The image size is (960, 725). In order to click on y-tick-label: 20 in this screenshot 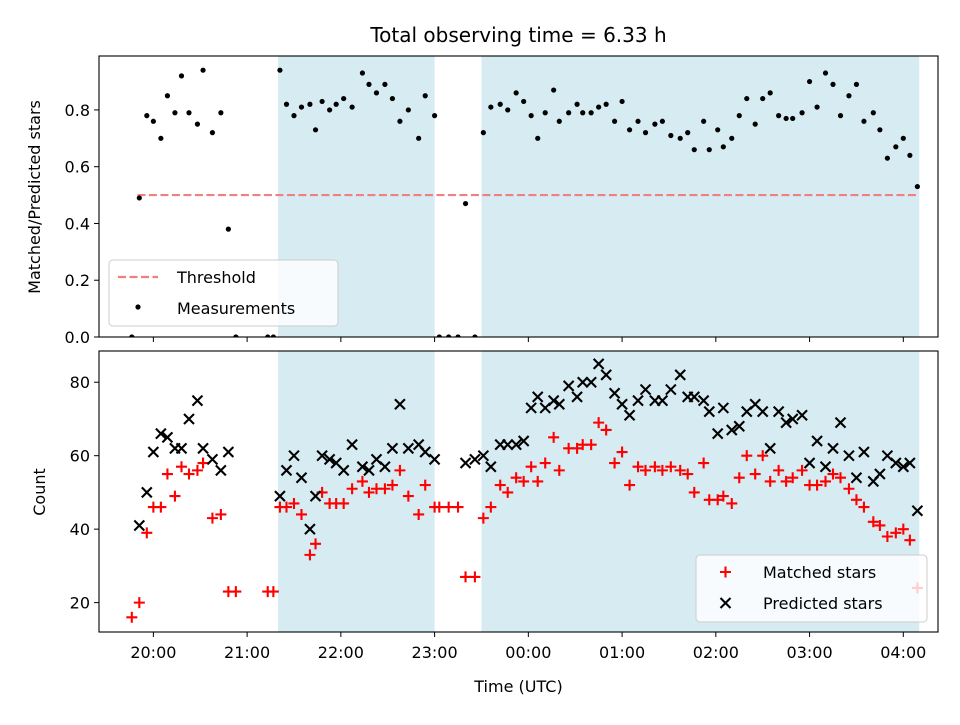, I will do `click(80, 603)`.